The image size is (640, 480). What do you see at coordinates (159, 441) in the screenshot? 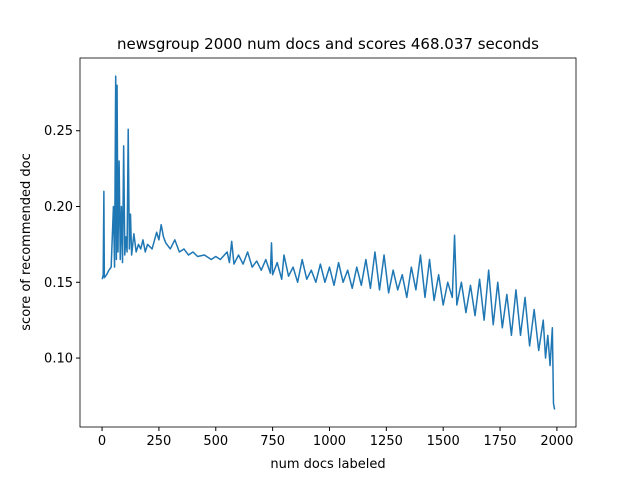
I see `x-tick-label: 250` at bounding box center [159, 441].